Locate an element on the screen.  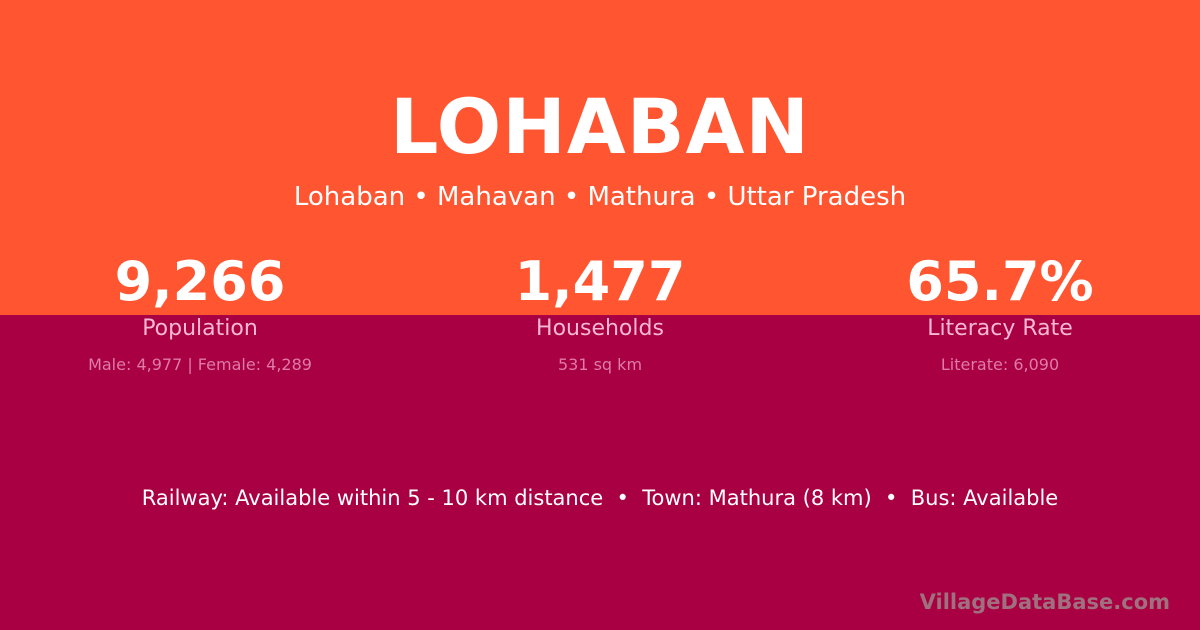
stat-value: 65.7% is located at coordinates (1000, 281).